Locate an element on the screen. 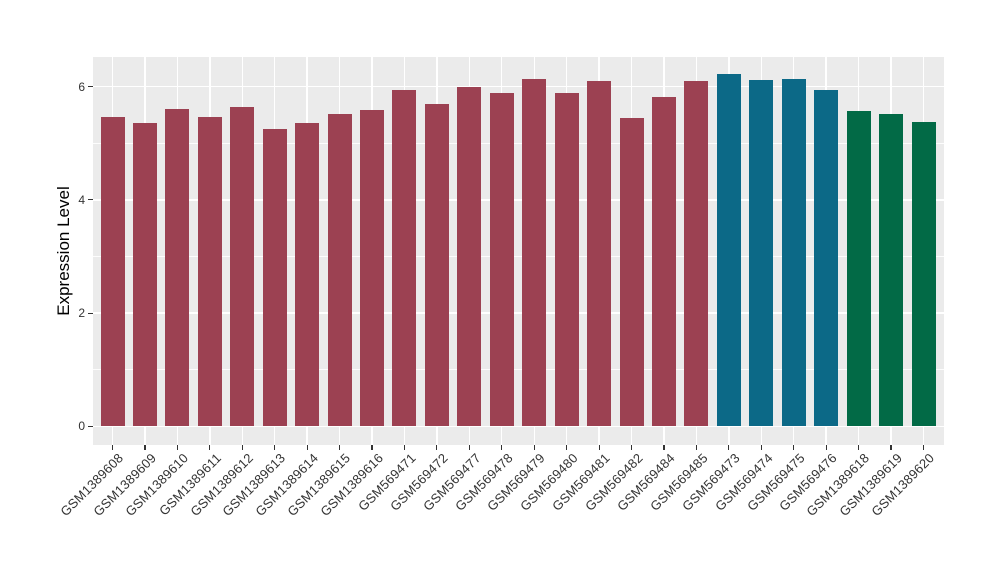  bar-GSM1389608 is located at coordinates (112, 271).